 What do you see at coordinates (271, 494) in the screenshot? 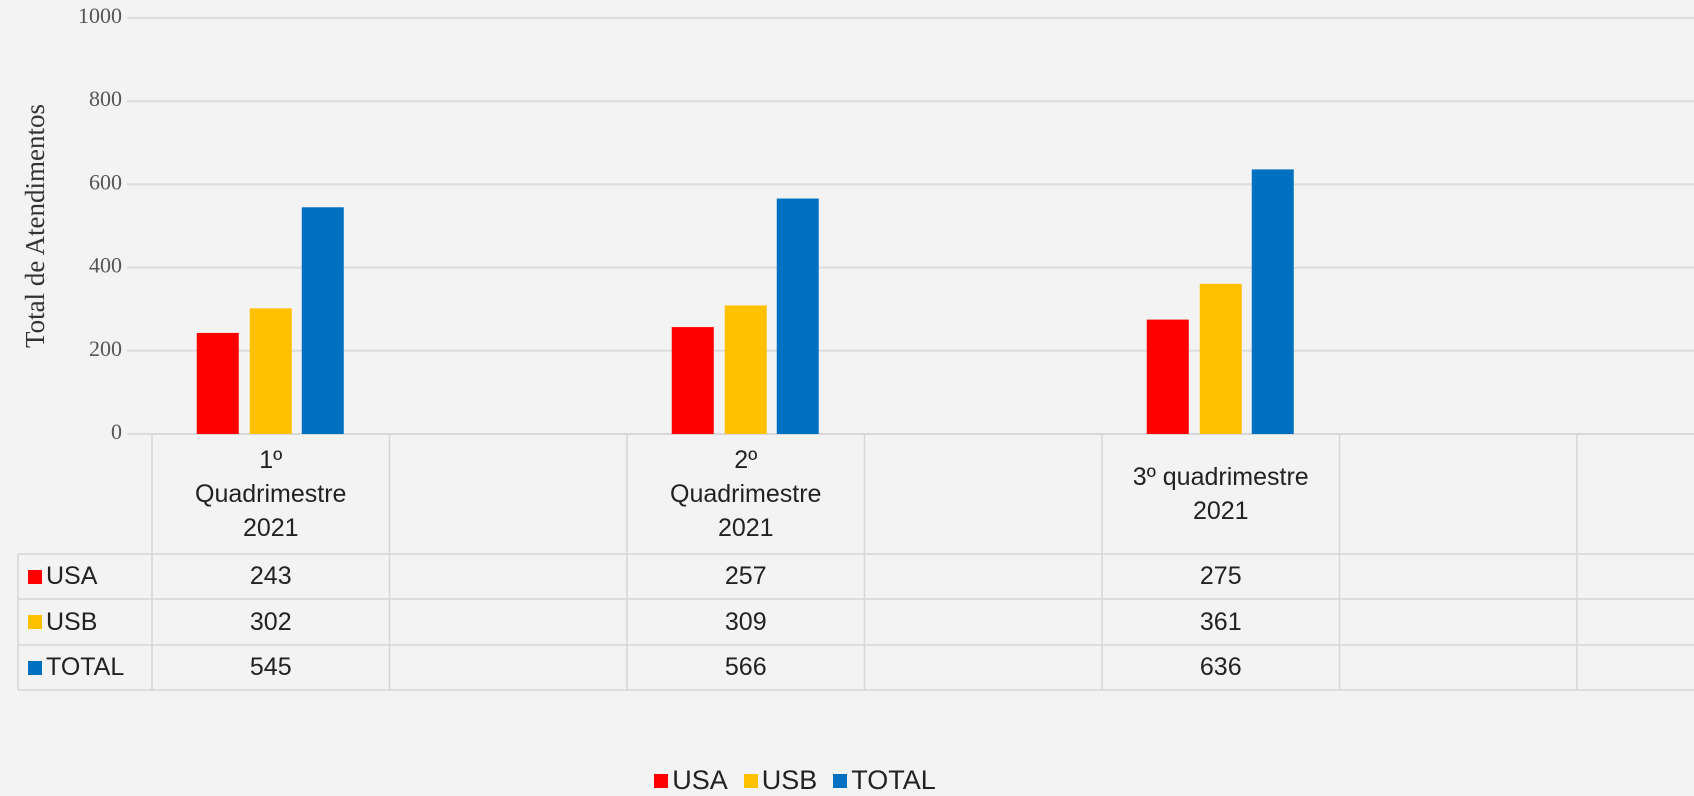
I see `x-tick-label: 1º Quadrimestre 2021` at bounding box center [271, 494].